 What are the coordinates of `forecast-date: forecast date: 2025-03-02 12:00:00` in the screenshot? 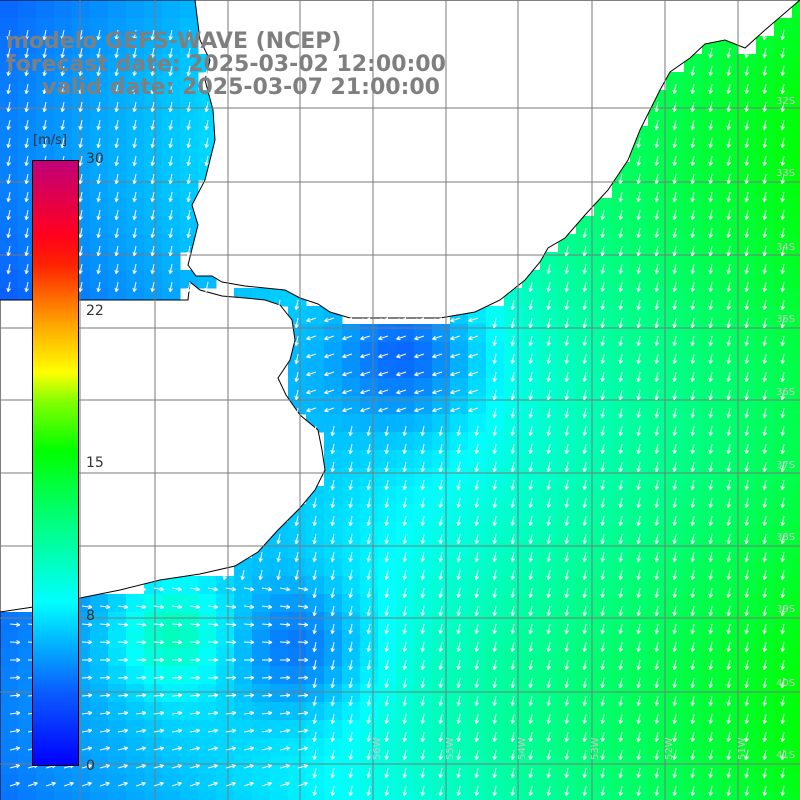 It's located at (226, 64).